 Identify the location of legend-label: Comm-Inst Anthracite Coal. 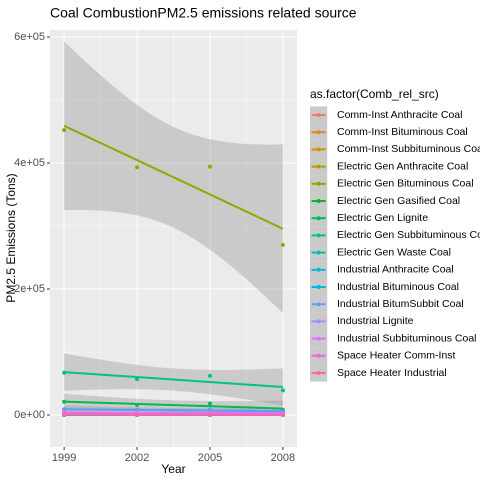
(399, 115).